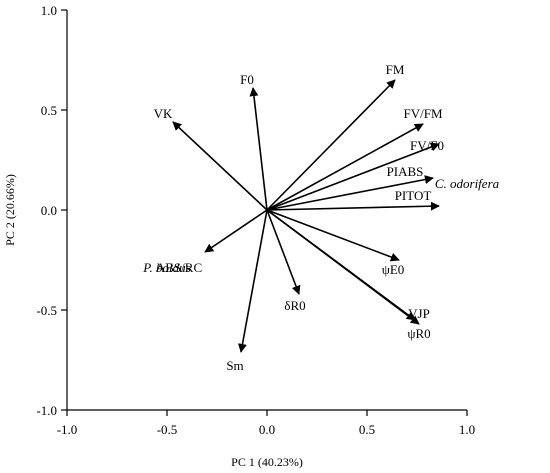 This screenshot has width=550, height=473. I want to click on vector-label: ψR0, so click(418, 333).